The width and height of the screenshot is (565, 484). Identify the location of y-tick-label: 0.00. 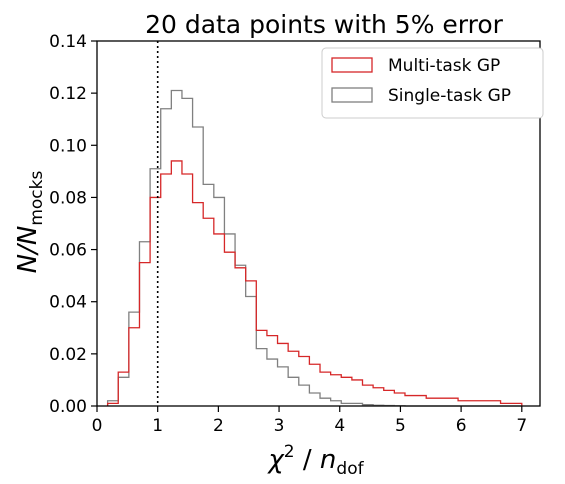
(68, 407).